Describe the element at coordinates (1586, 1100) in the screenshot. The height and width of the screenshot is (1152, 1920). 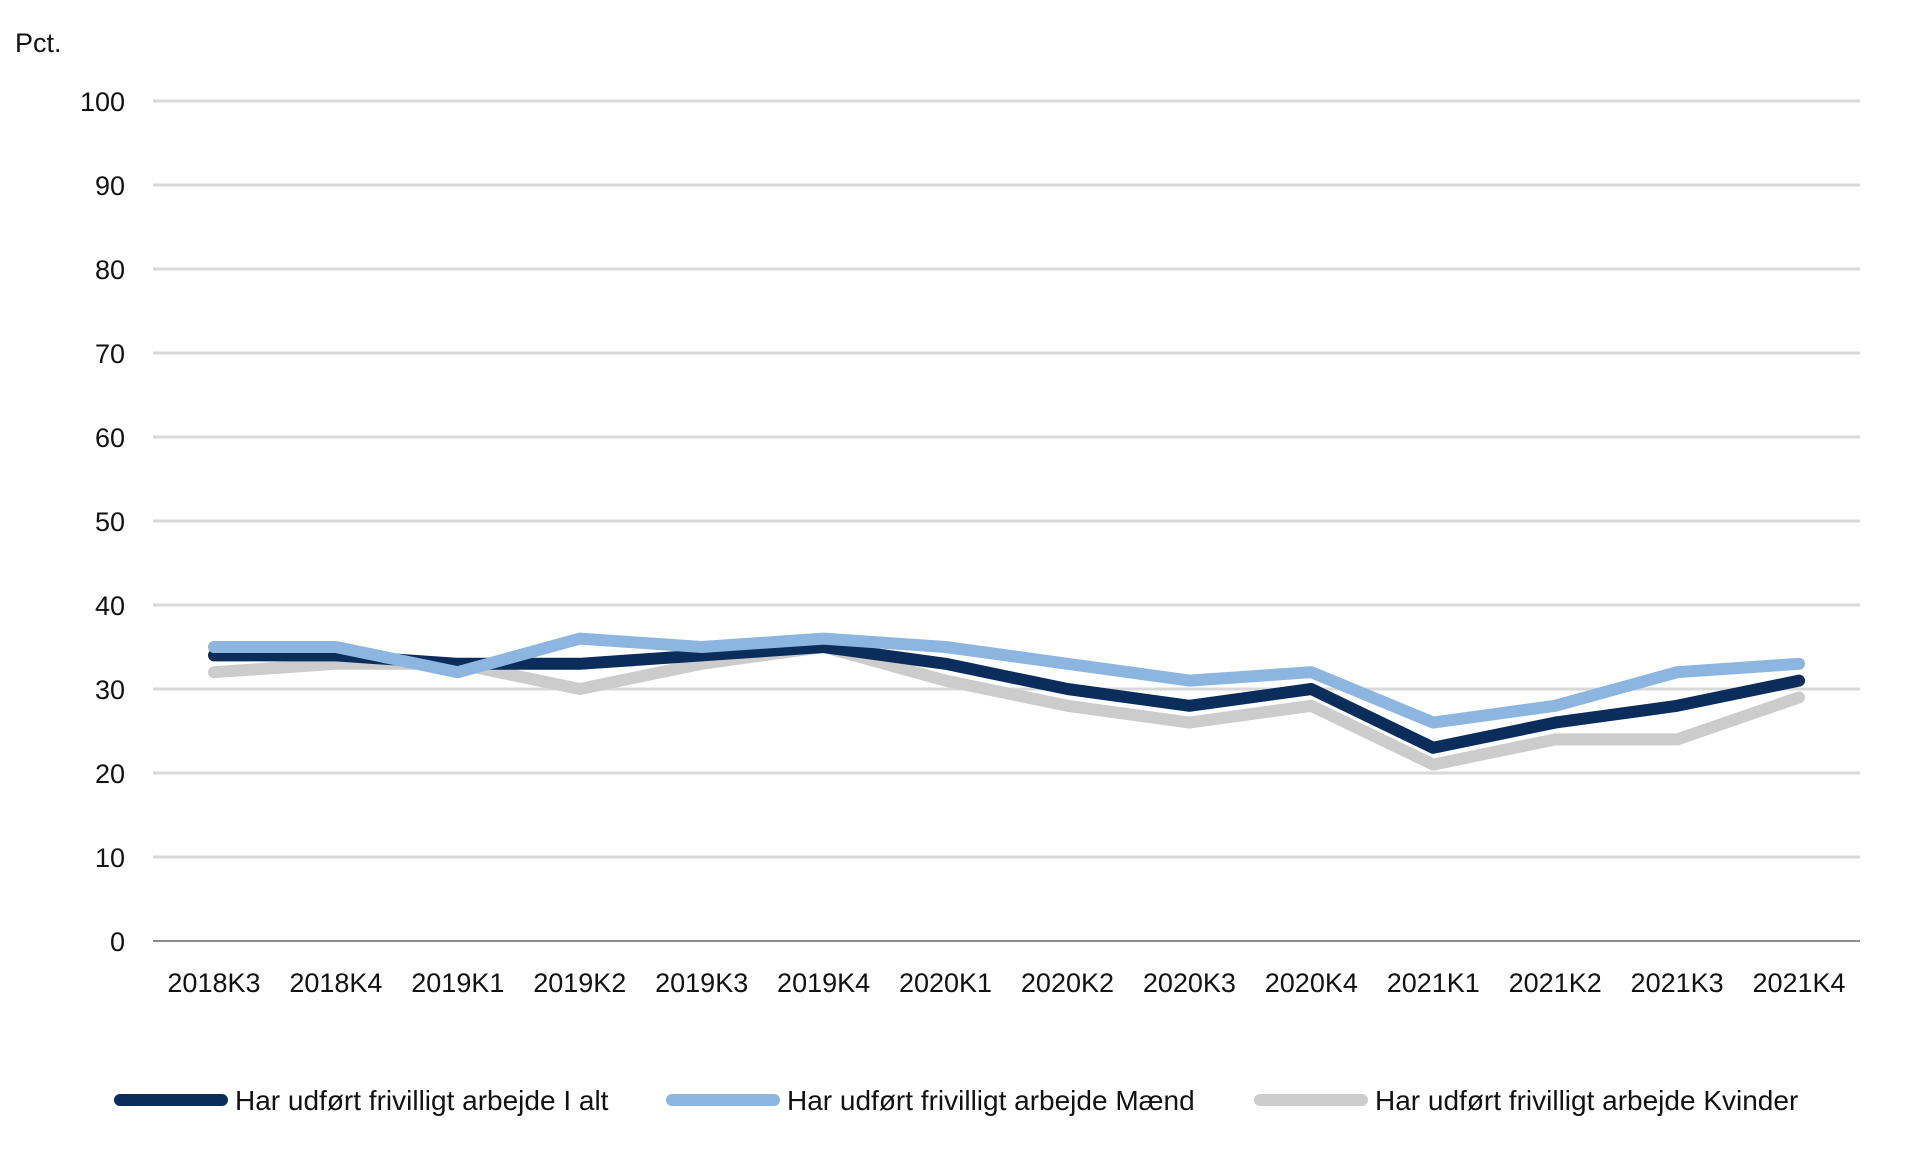
I see `legend-label: Har udført frivilligt arbejde Kvinder` at that location.